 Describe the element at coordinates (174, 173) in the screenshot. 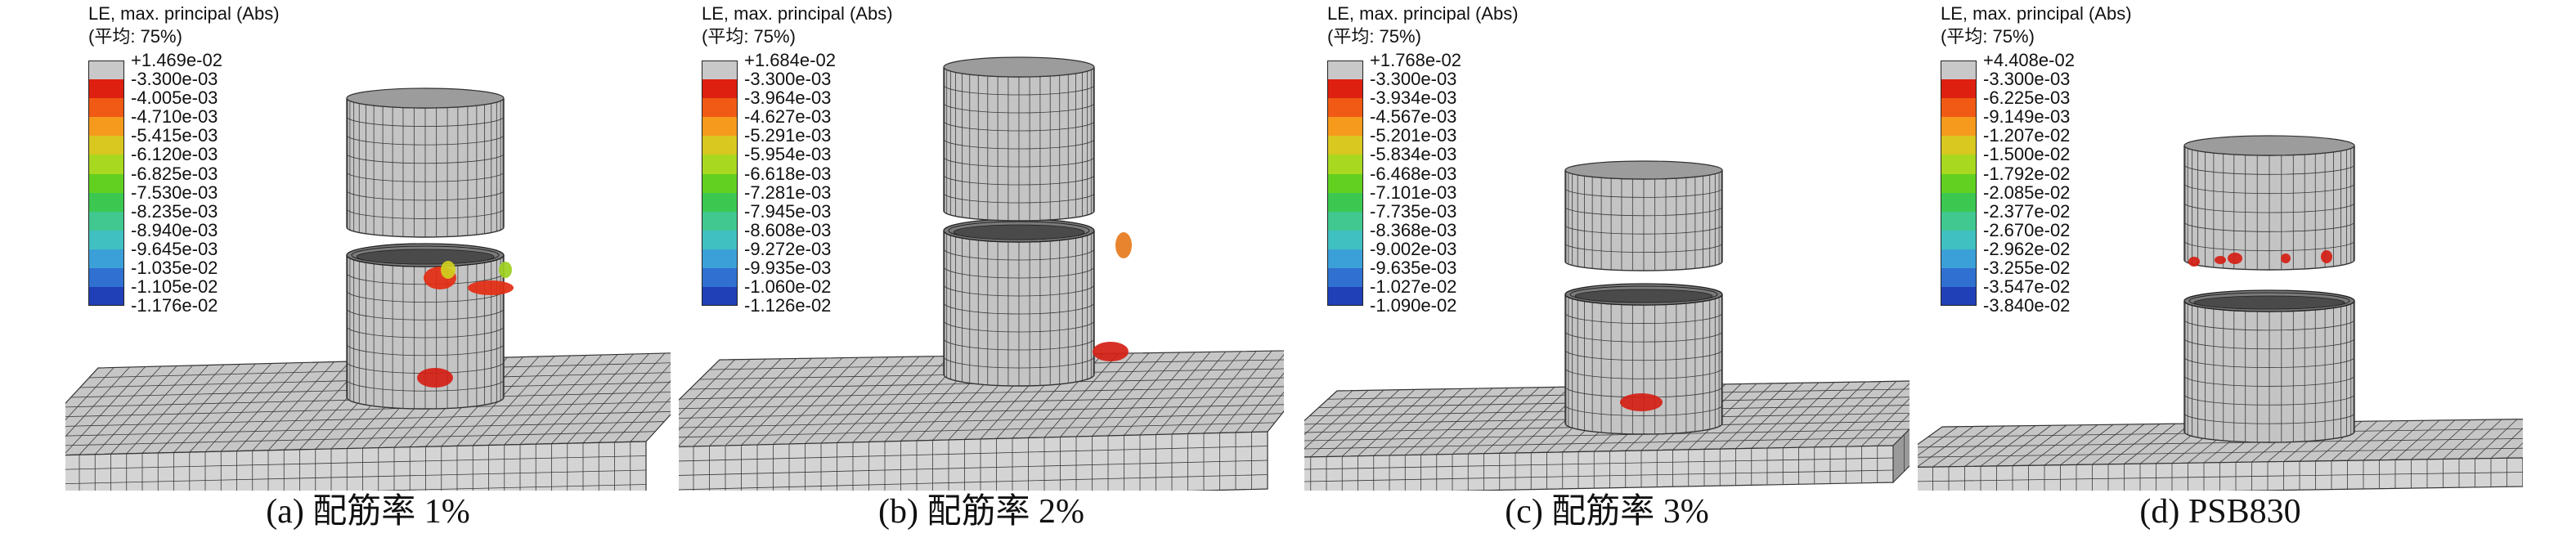

I see `legend-value: -6.825e-03` at that location.